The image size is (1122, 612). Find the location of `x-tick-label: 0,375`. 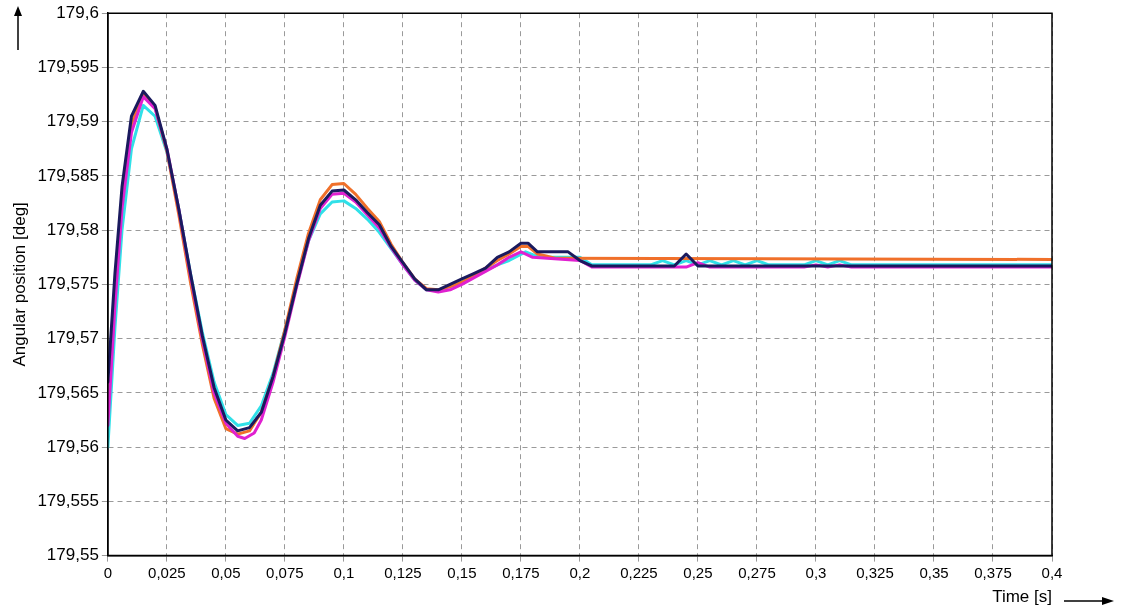

x-tick-label: 0,375 is located at coordinates (993, 572).